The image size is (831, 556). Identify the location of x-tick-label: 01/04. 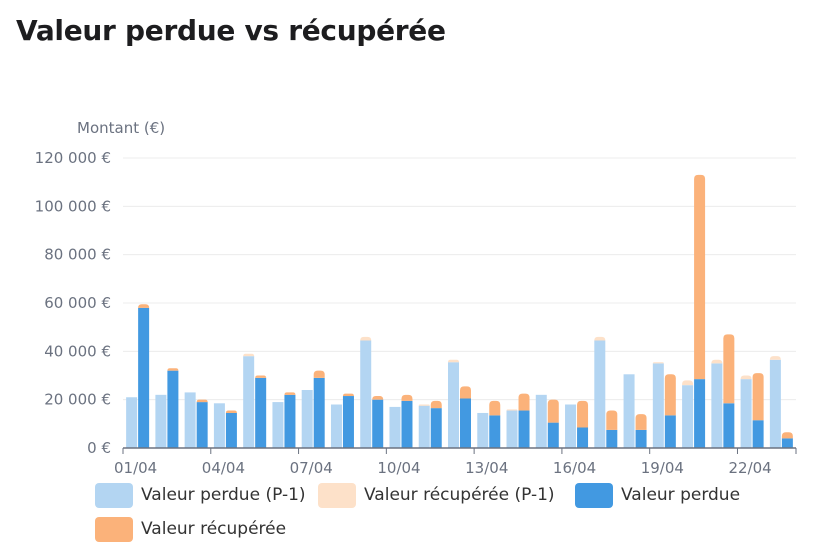
(135, 468).